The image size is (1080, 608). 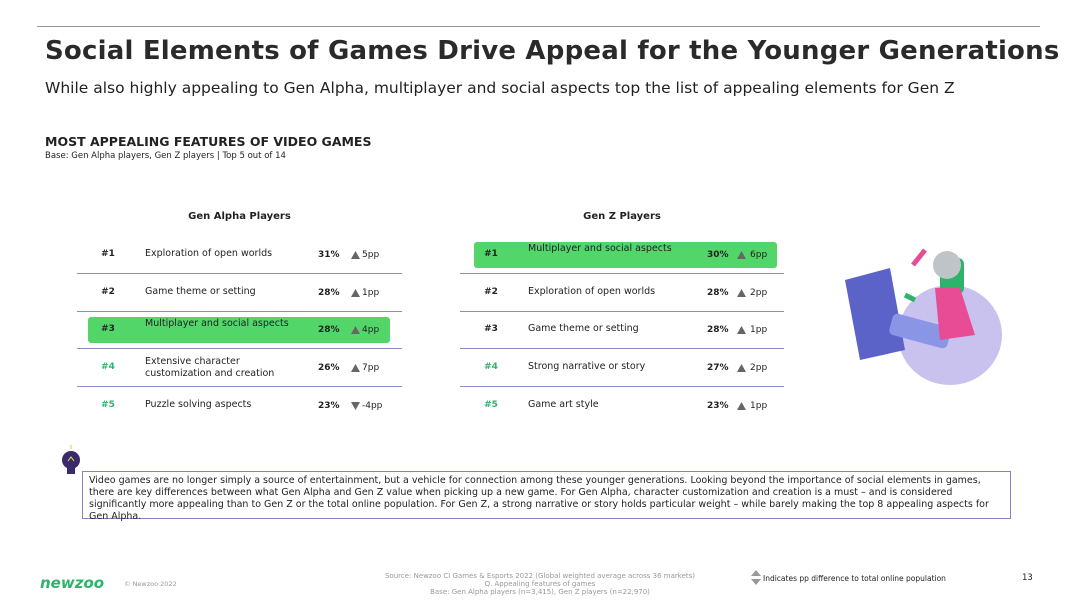 I want to click on share: 30%, so click(x=718, y=255).